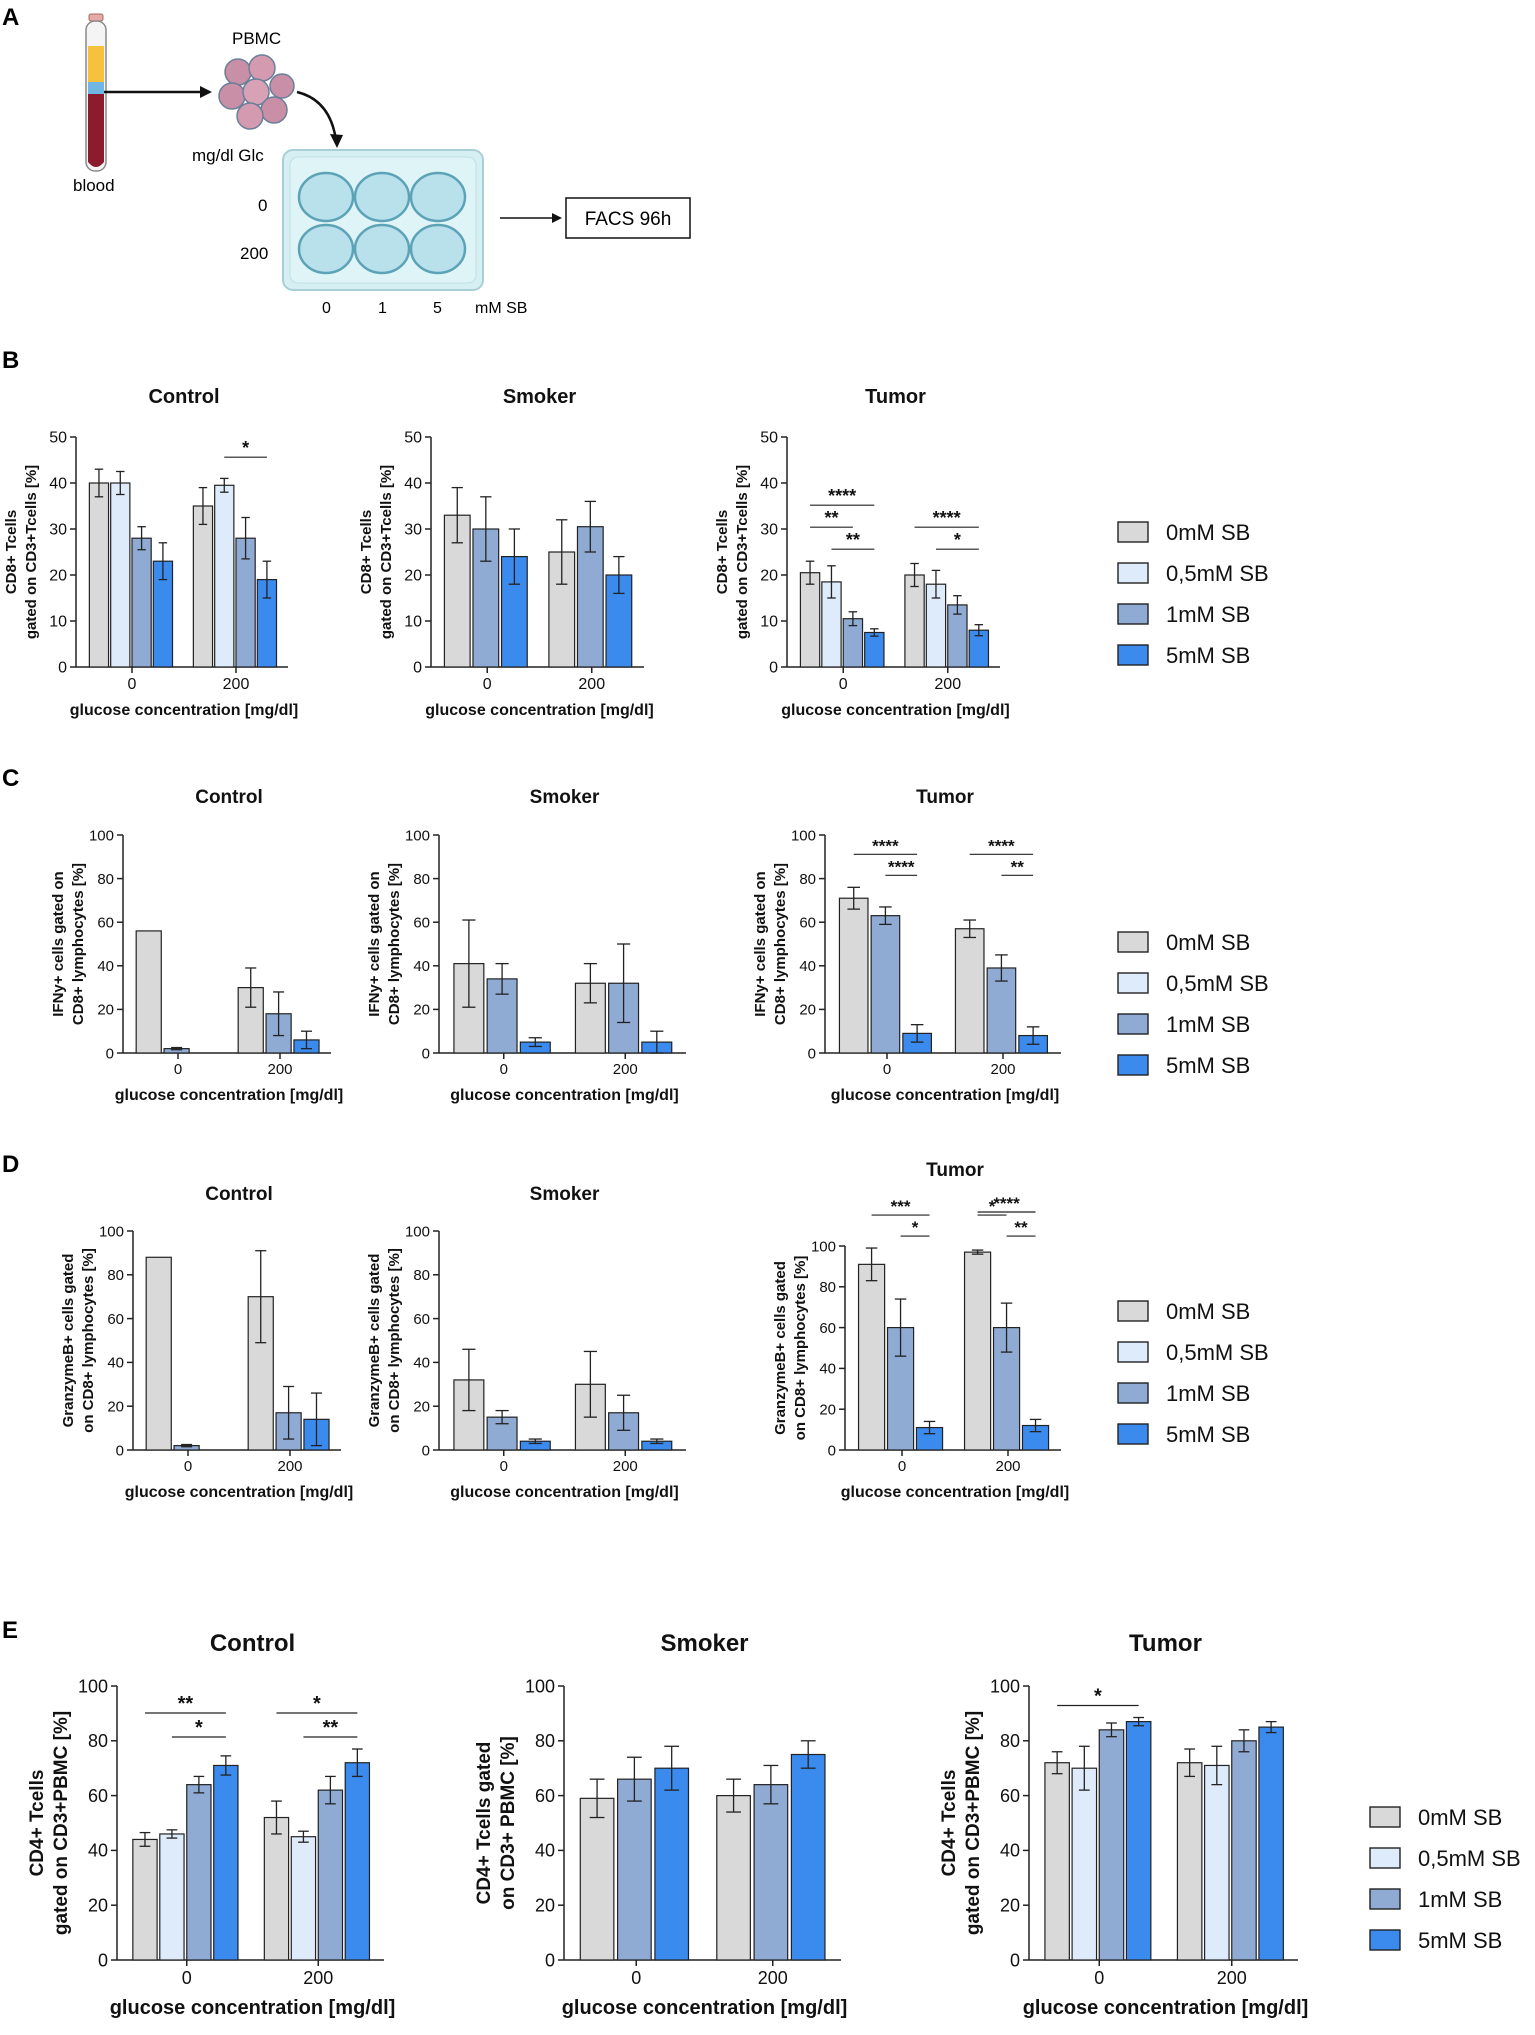 This screenshot has height=2035, width=1535. What do you see at coordinates (1098, 1697) in the screenshot?
I see `significance-marker: *` at bounding box center [1098, 1697].